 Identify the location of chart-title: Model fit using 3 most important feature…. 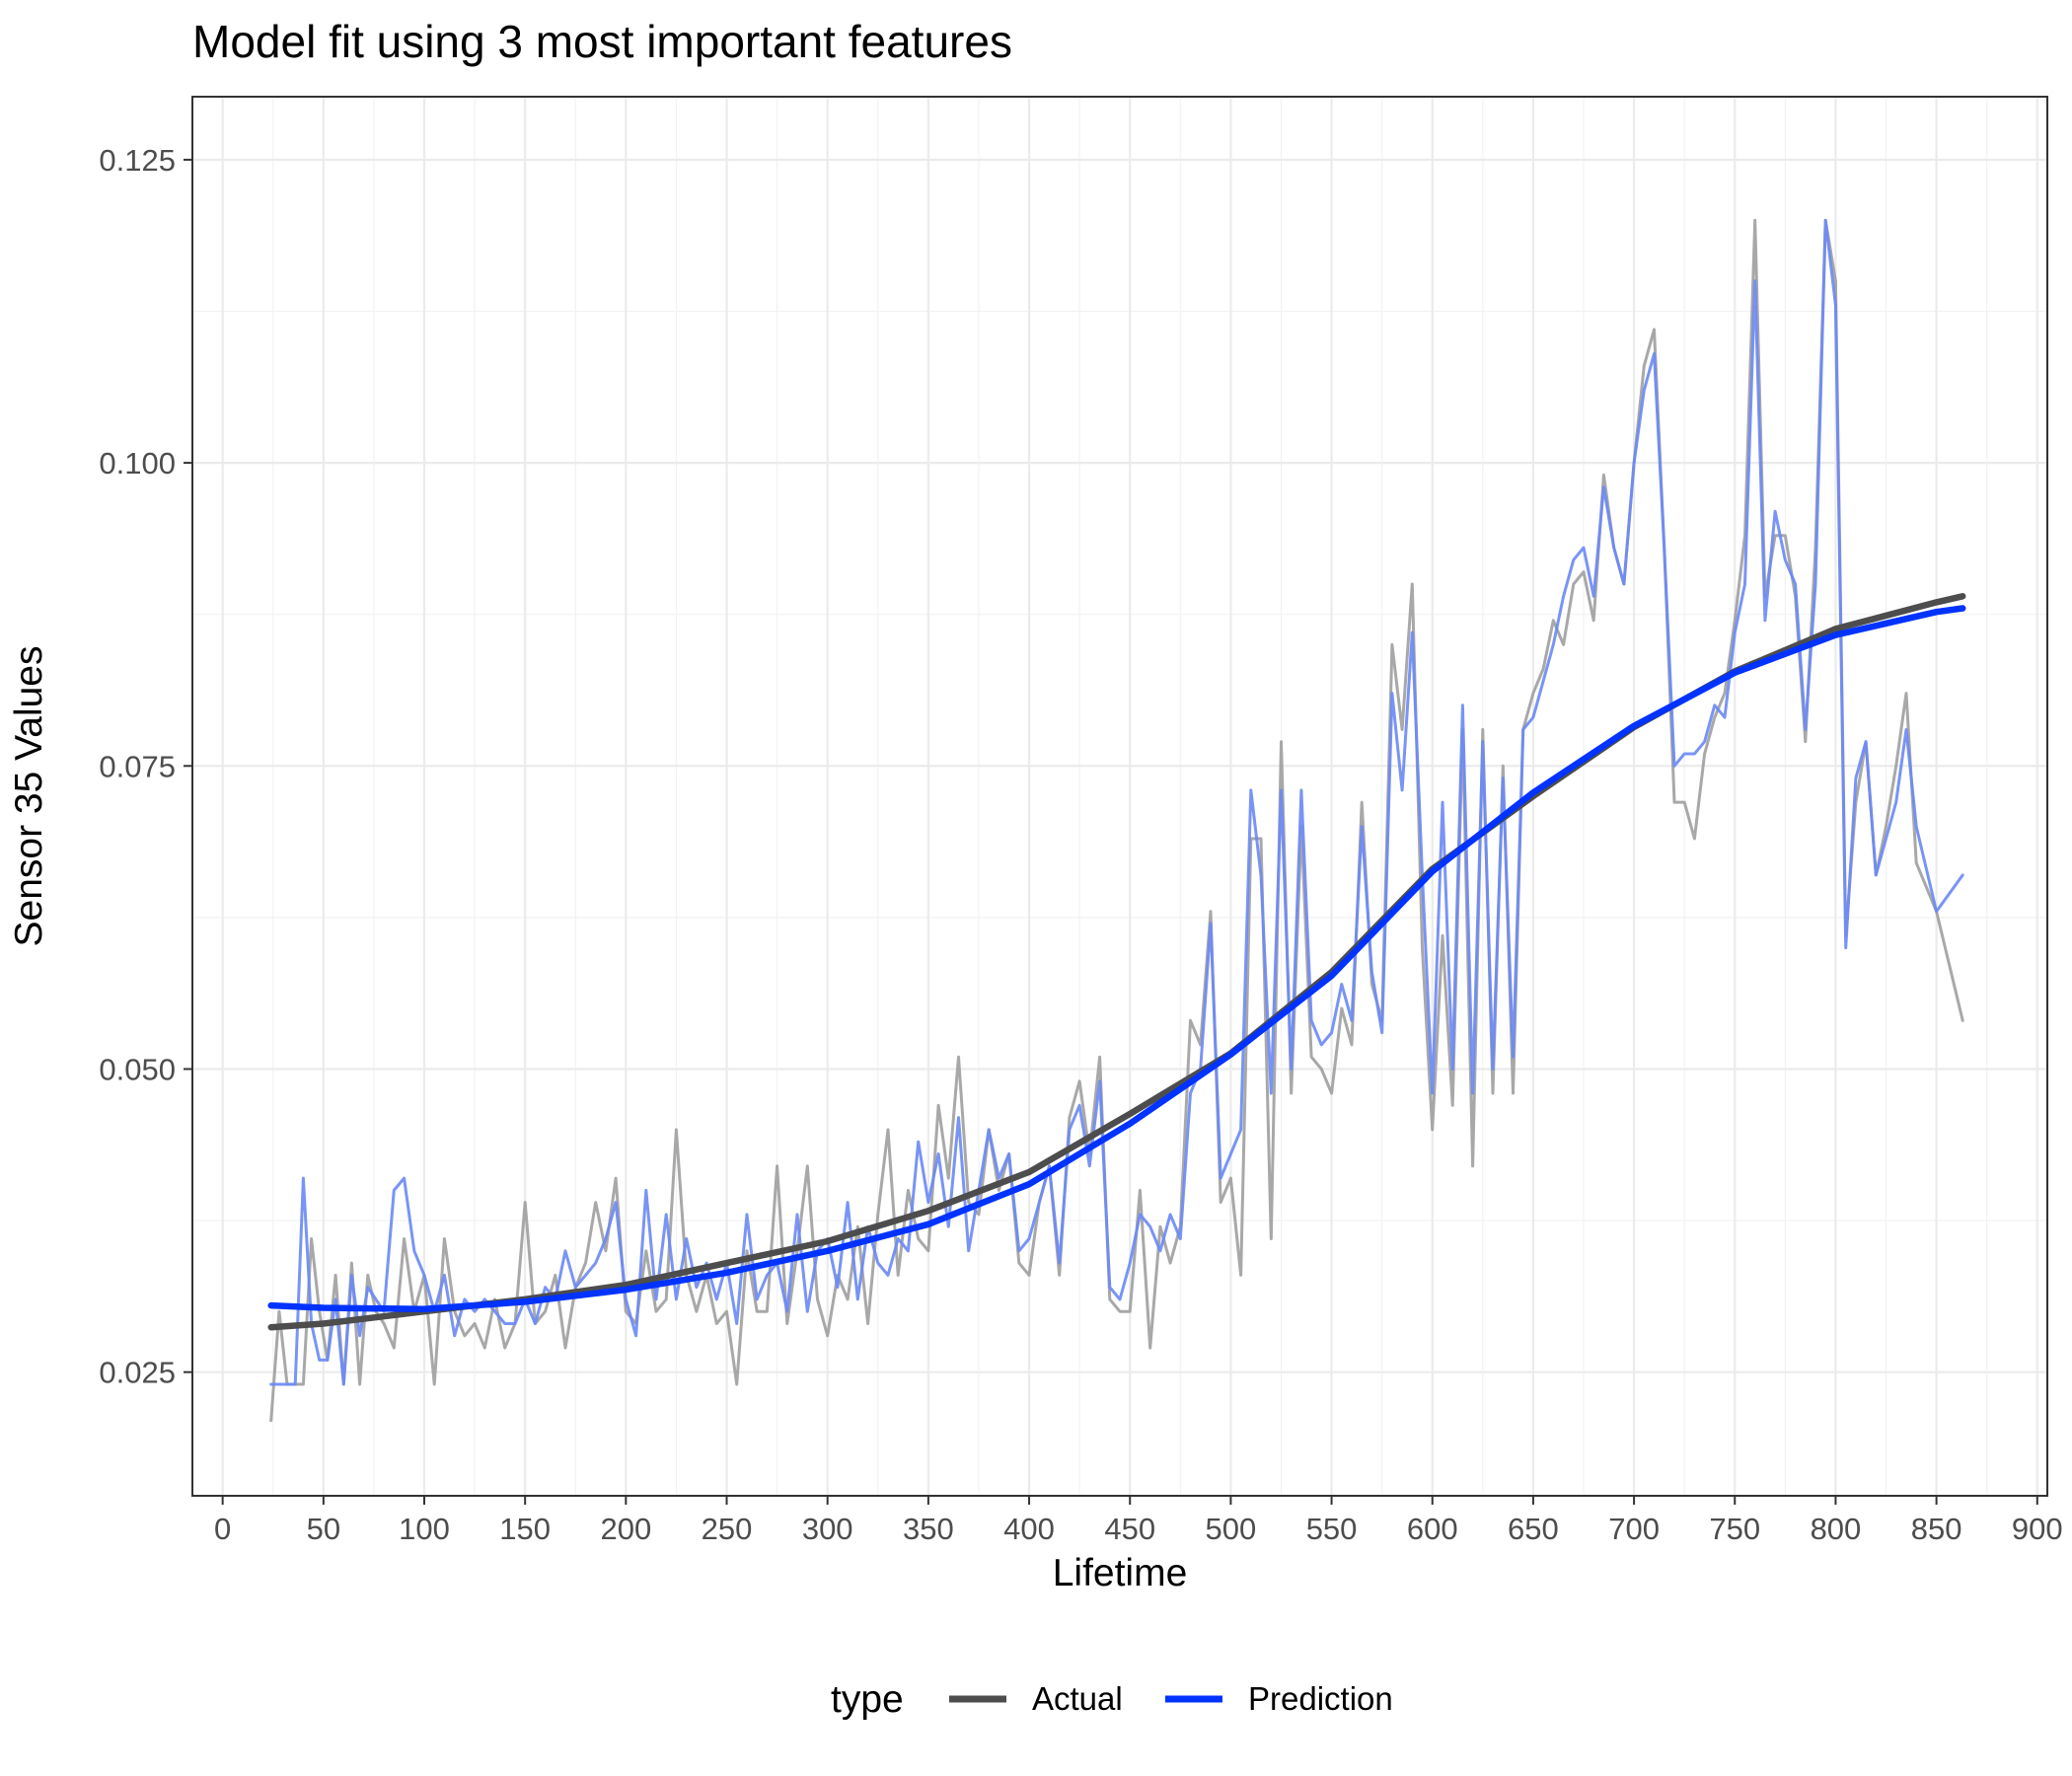
(602, 42).